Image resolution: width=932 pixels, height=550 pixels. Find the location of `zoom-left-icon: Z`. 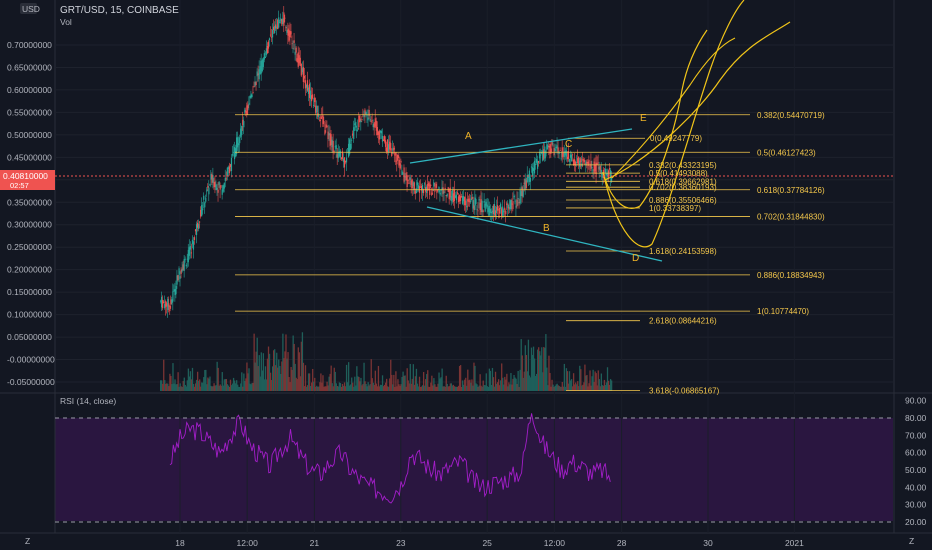

zoom-left-icon: Z is located at coordinates (27, 541).